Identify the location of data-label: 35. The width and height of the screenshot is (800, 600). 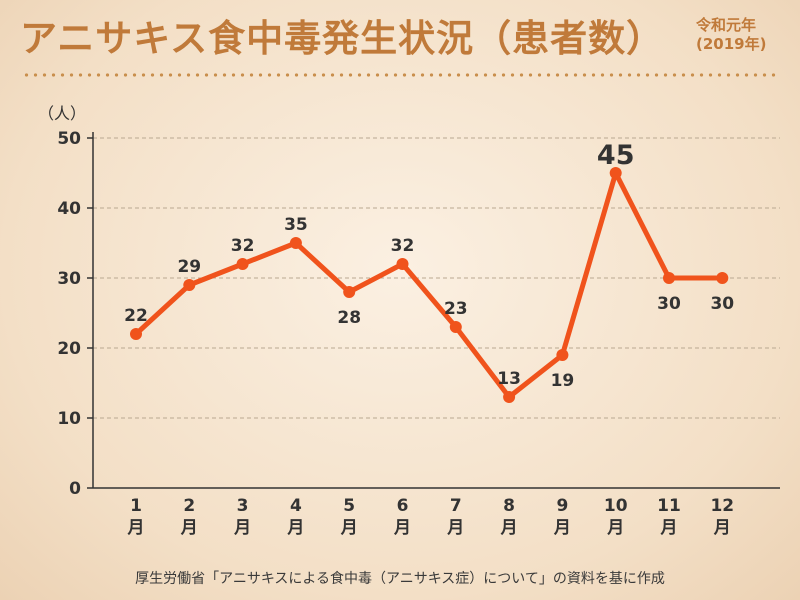
(296, 225).